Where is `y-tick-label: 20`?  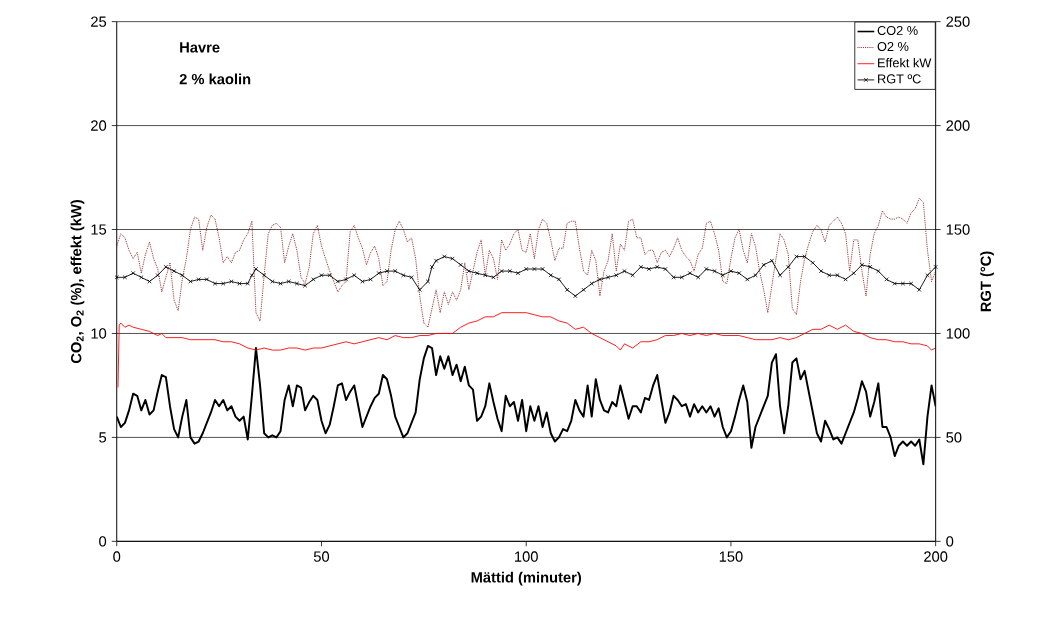
y-tick-label: 20 is located at coordinates (99, 125).